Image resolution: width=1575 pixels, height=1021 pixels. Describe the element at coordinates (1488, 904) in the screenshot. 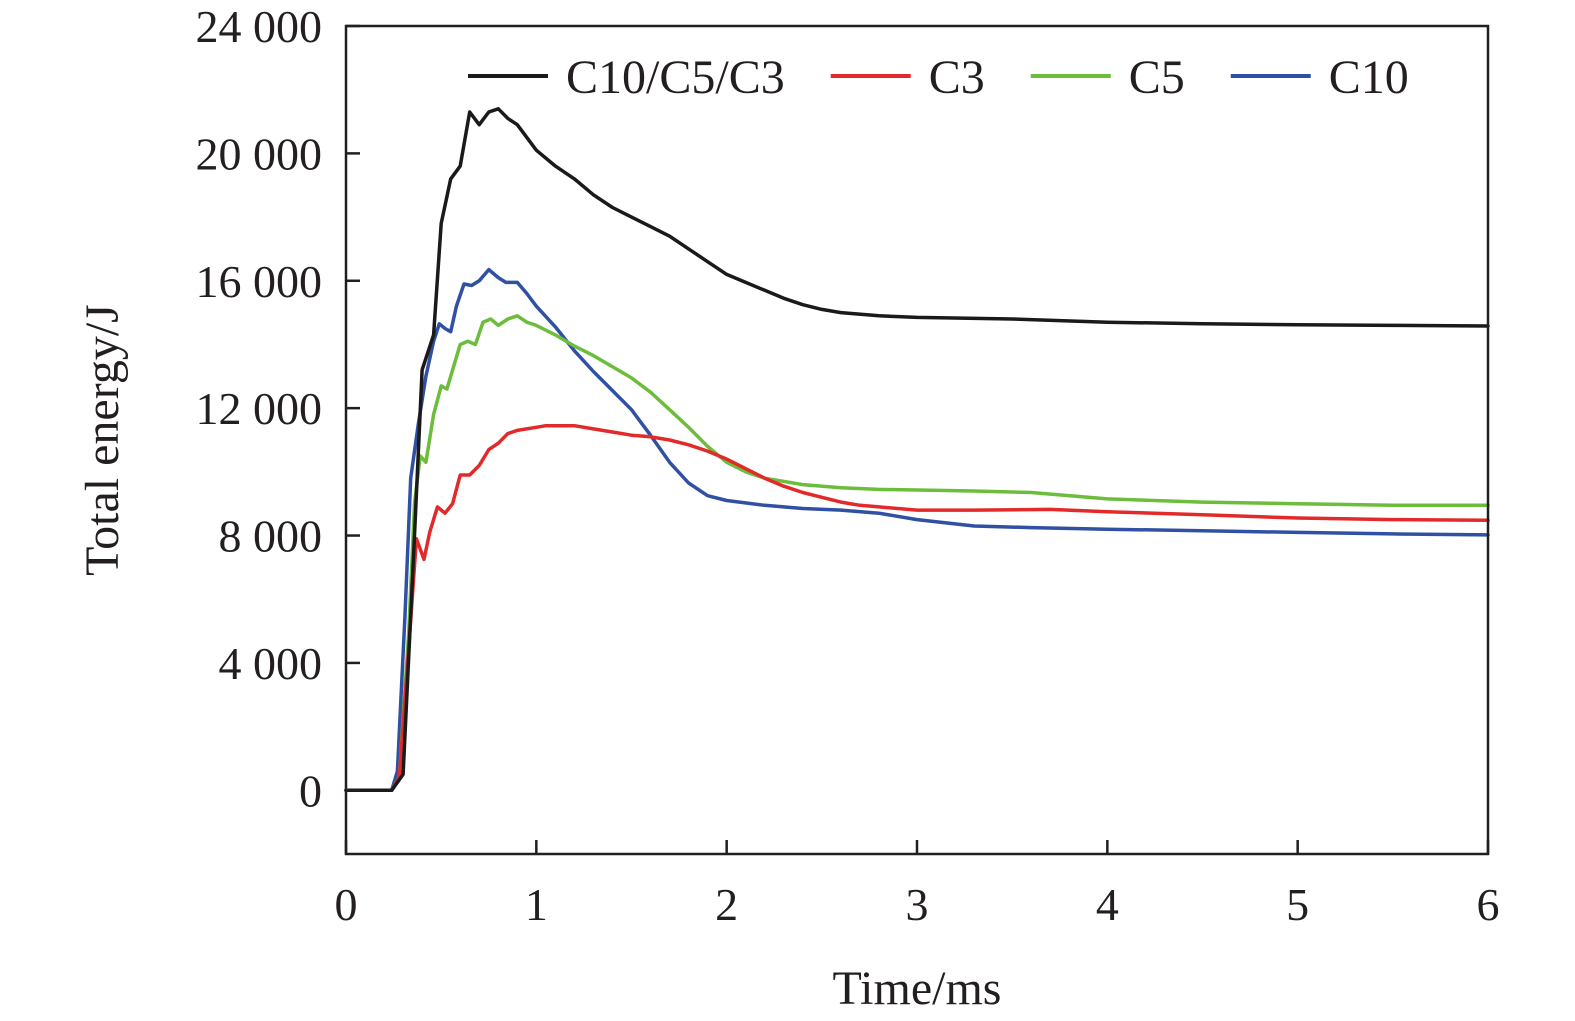

I see `x-tick-label: 6` at that location.